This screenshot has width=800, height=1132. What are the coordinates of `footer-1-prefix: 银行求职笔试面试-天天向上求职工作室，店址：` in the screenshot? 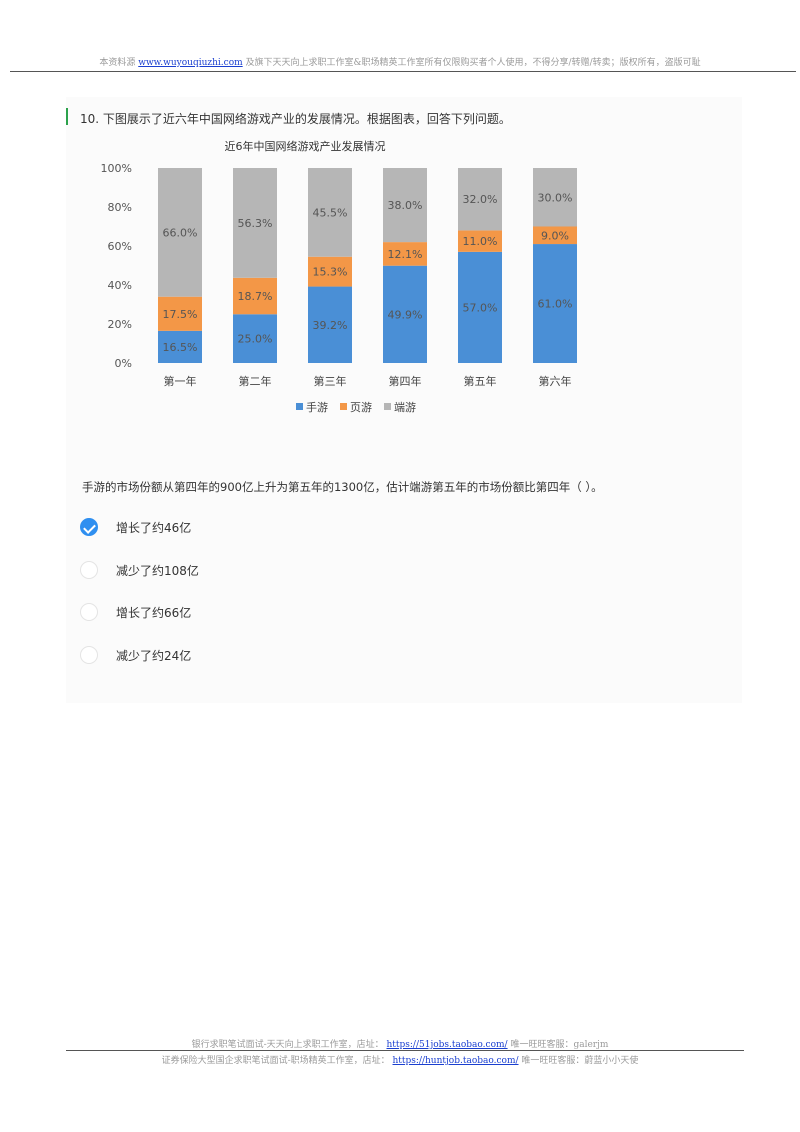 It's located at (287, 1045).